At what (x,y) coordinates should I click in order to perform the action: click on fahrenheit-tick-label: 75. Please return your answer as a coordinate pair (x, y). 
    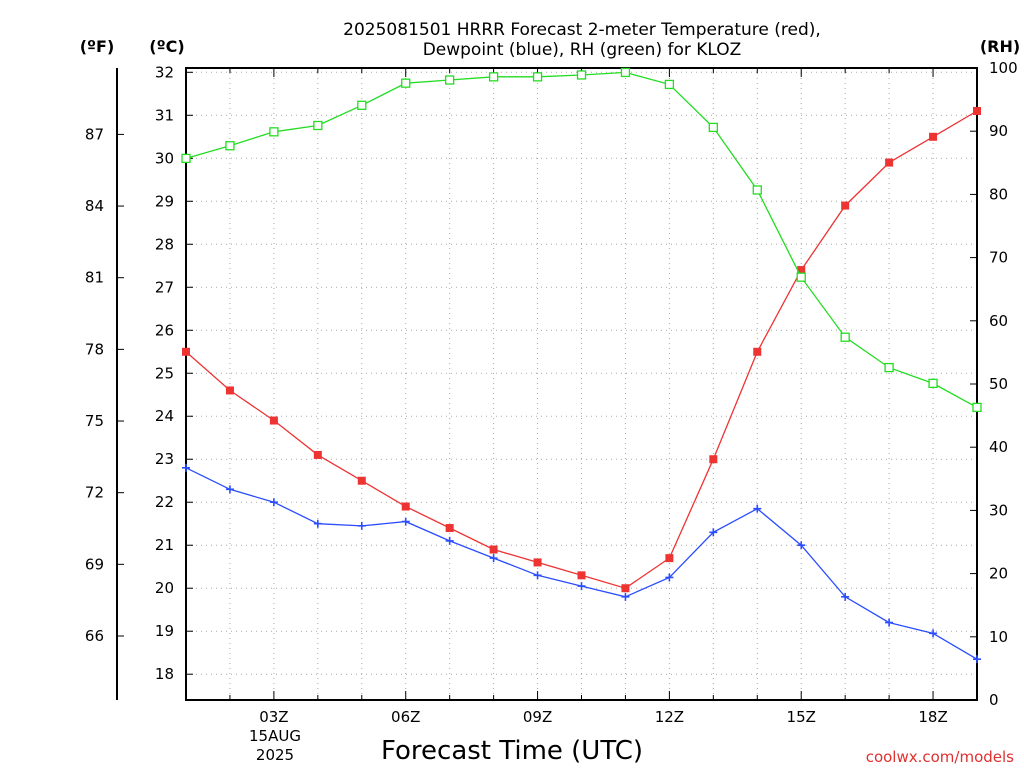
    Looking at the image, I should click on (94, 421).